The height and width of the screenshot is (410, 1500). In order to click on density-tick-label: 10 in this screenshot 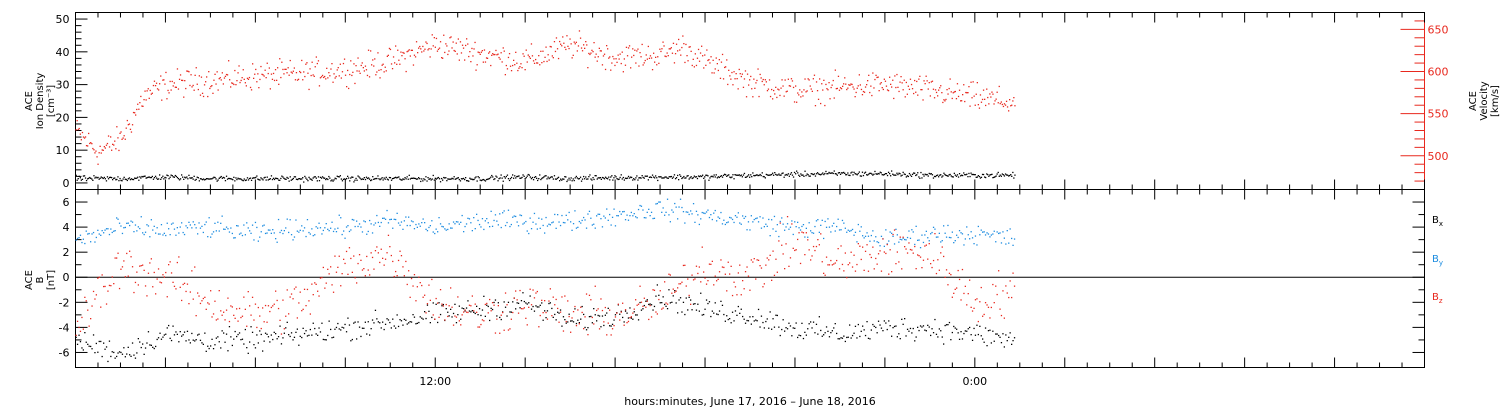, I will do `click(63, 150)`.